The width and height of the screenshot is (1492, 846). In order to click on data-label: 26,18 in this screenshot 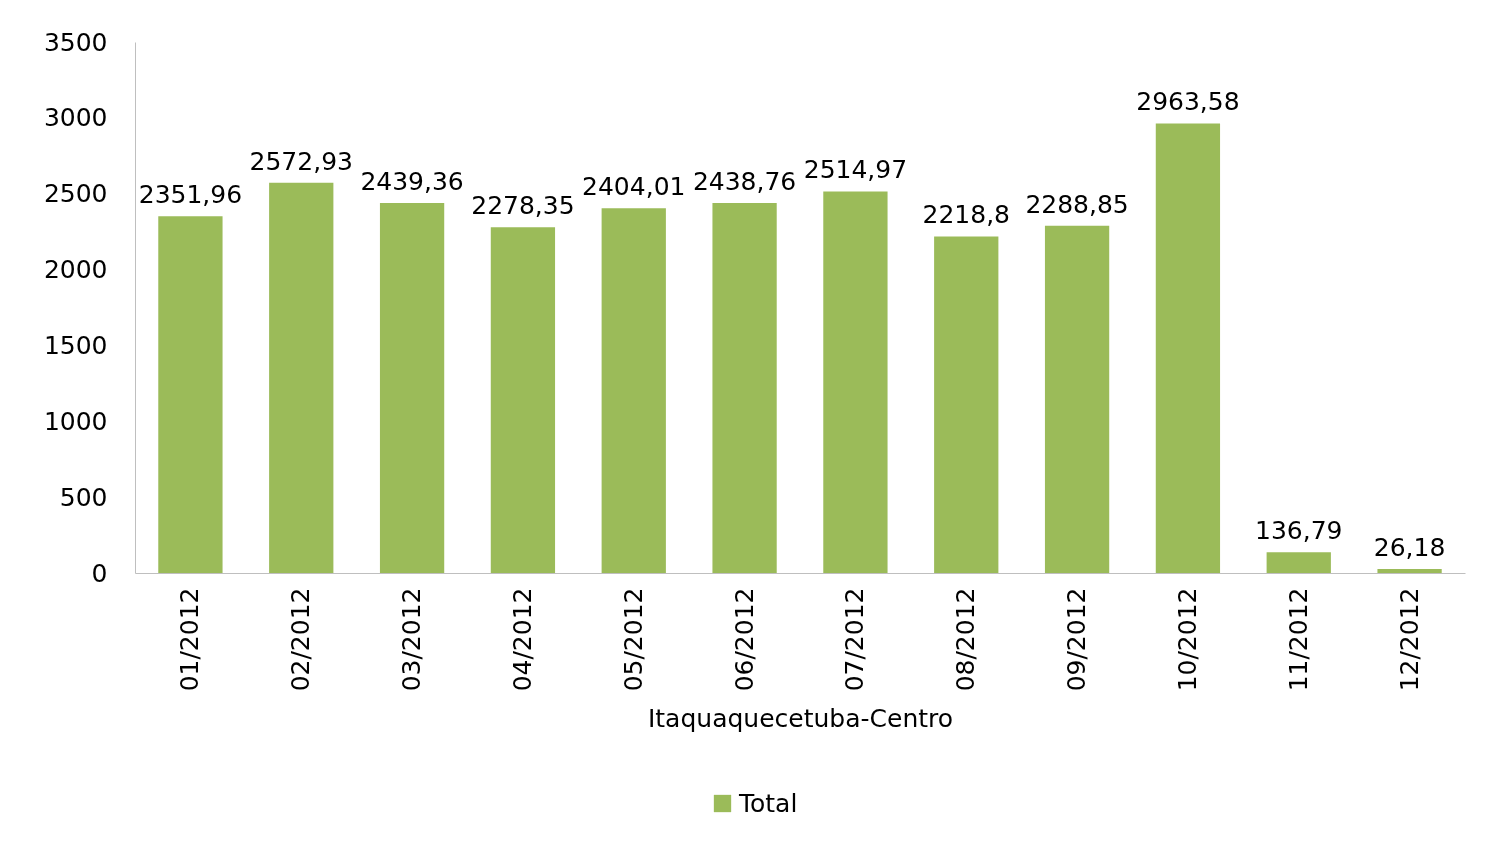, I will do `click(1409, 548)`.